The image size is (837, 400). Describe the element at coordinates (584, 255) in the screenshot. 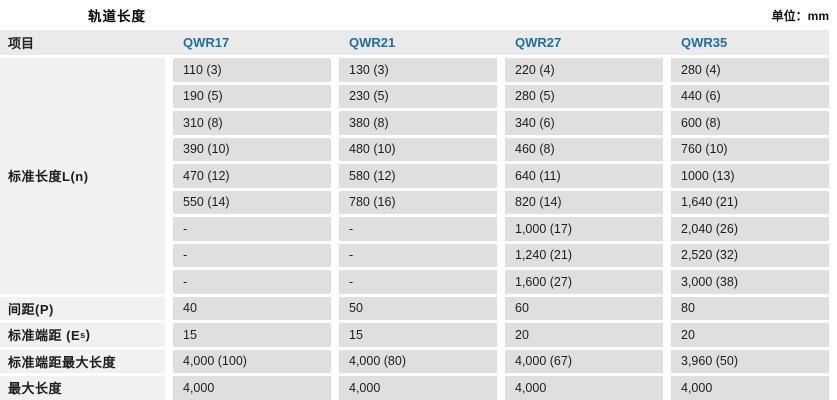

I see `cell-standard-length-r8-qwr27: 1,240 (21)` at that location.